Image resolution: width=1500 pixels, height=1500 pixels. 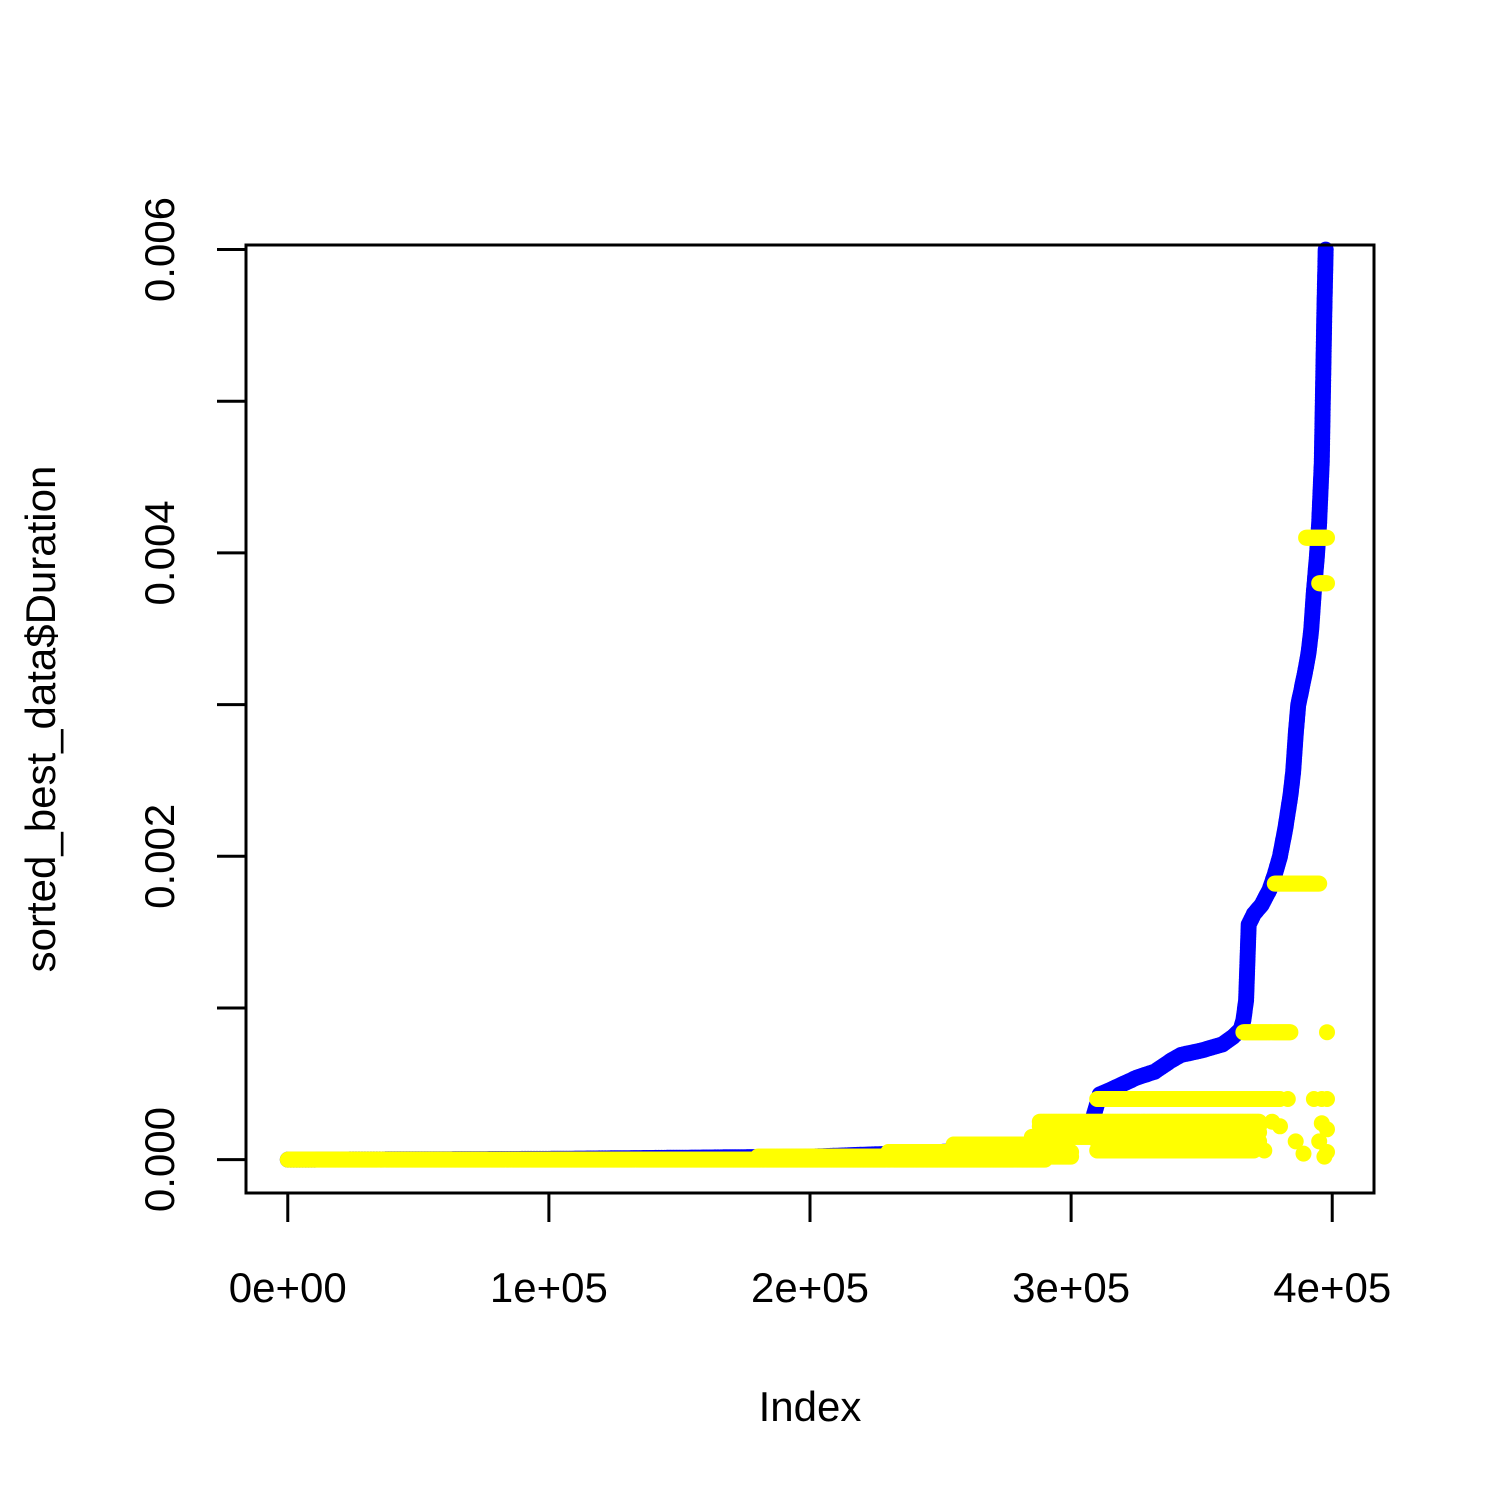 What do you see at coordinates (159, 249) in the screenshot?
I see `y-tick-label: 0.006` at bounding box center [159, 249].